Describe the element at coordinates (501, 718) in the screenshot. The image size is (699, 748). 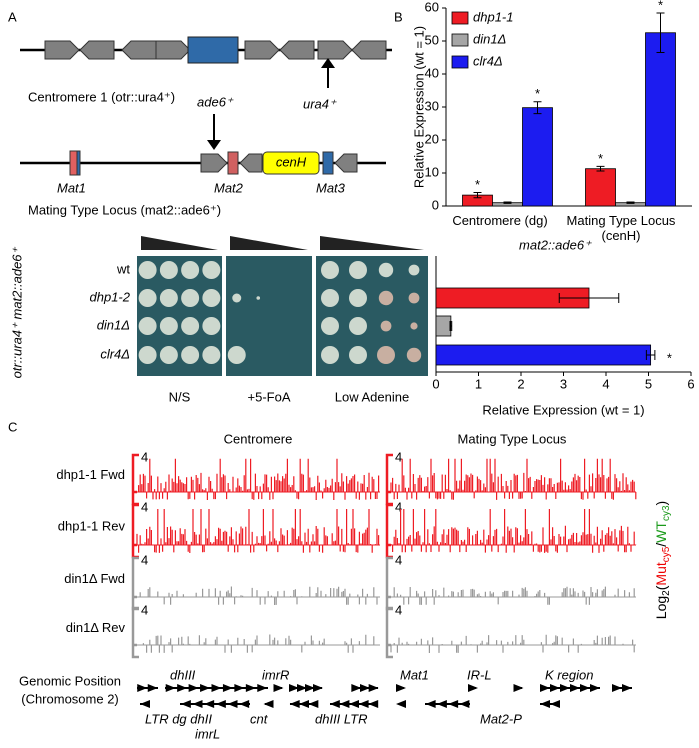
I see `feature-label: Mat2-P` at that location.